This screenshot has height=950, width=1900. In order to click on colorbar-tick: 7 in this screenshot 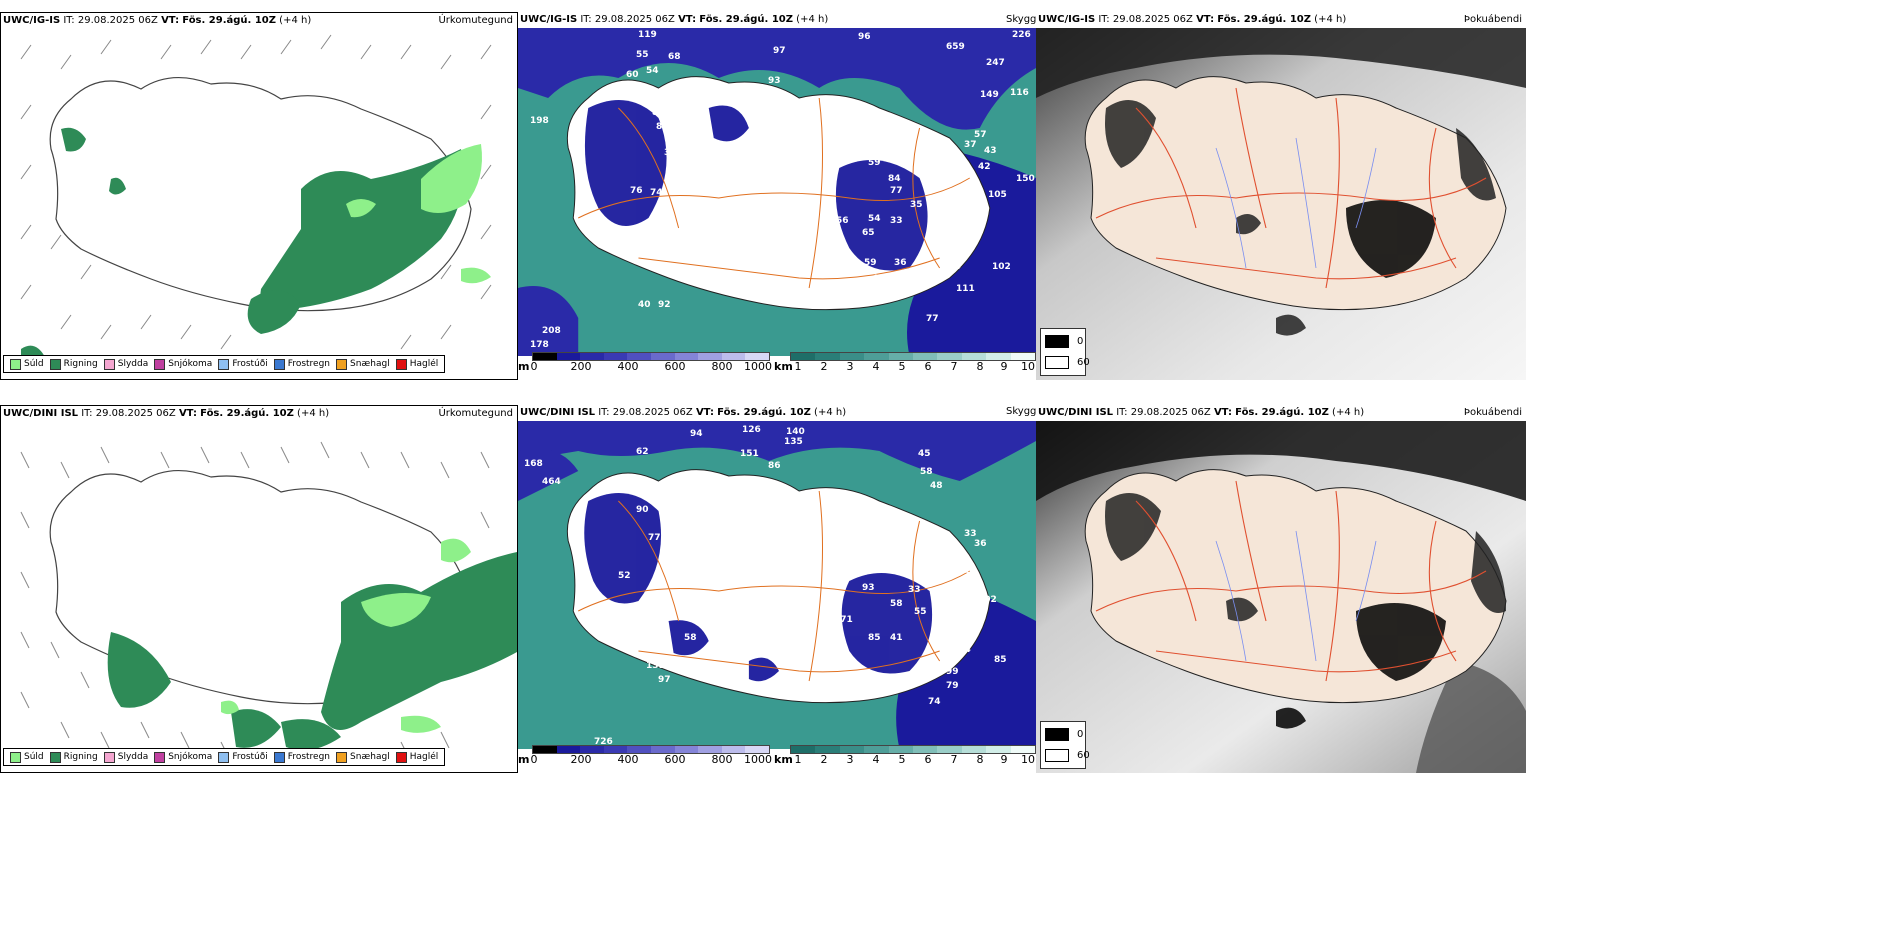, I will do `click(954, 366)`.